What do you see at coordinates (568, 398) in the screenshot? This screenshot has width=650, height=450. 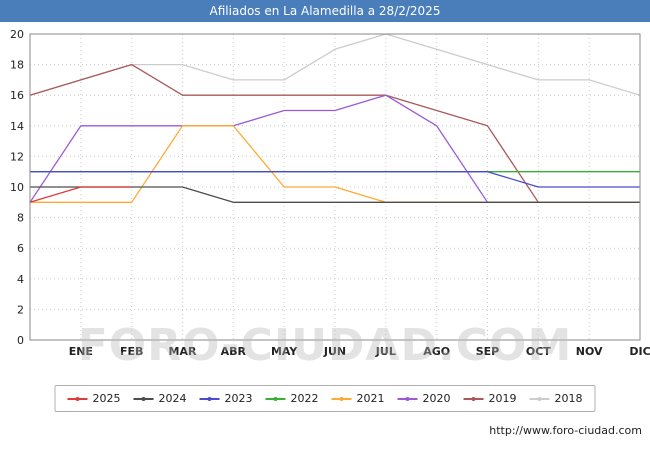 I see `legend-label: 2018` at bounding box center [568, 398].